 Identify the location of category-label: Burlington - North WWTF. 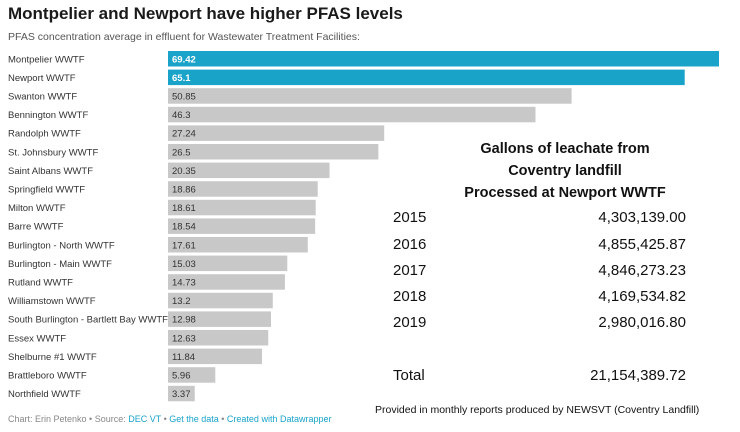
(61, 245).